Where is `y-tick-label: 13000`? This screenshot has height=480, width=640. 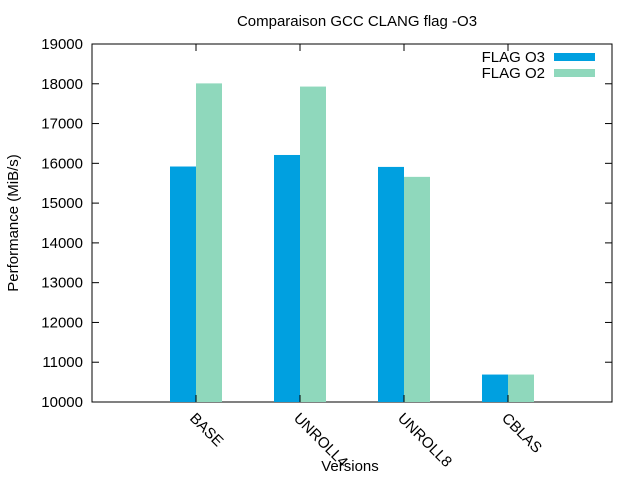
y-tick-label: 13000 is located at coordinates (62, 283).